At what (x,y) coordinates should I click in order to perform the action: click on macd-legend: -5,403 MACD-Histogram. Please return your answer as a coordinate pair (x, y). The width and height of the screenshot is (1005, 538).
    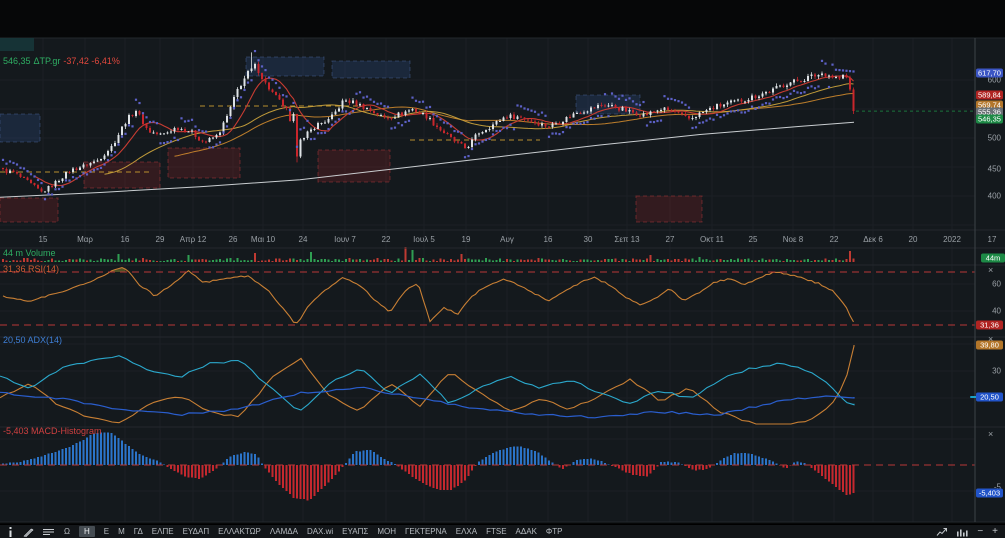
    Looking at the image, I should click on (52, 431).